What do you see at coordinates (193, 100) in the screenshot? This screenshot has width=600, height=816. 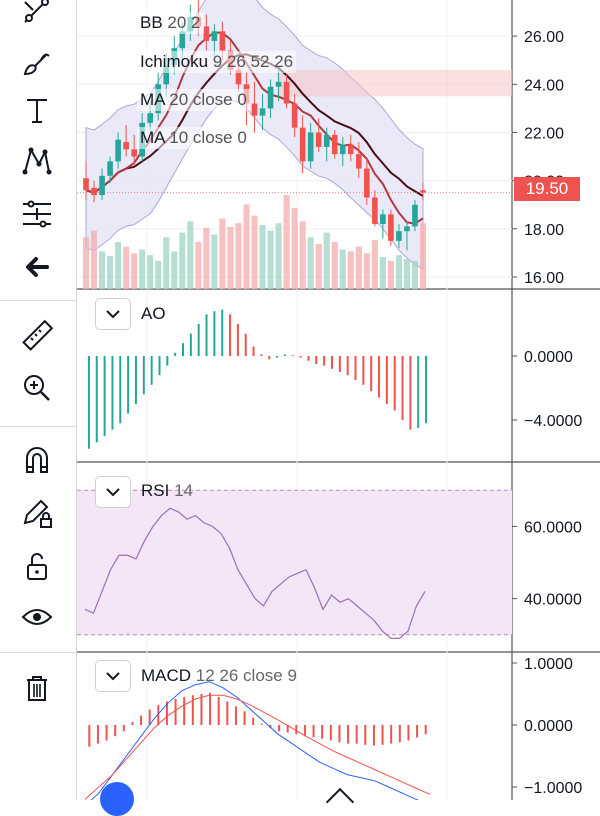 I see `overlay-label-ma20: MA 20 close 0` at bounding box center [193, 100].